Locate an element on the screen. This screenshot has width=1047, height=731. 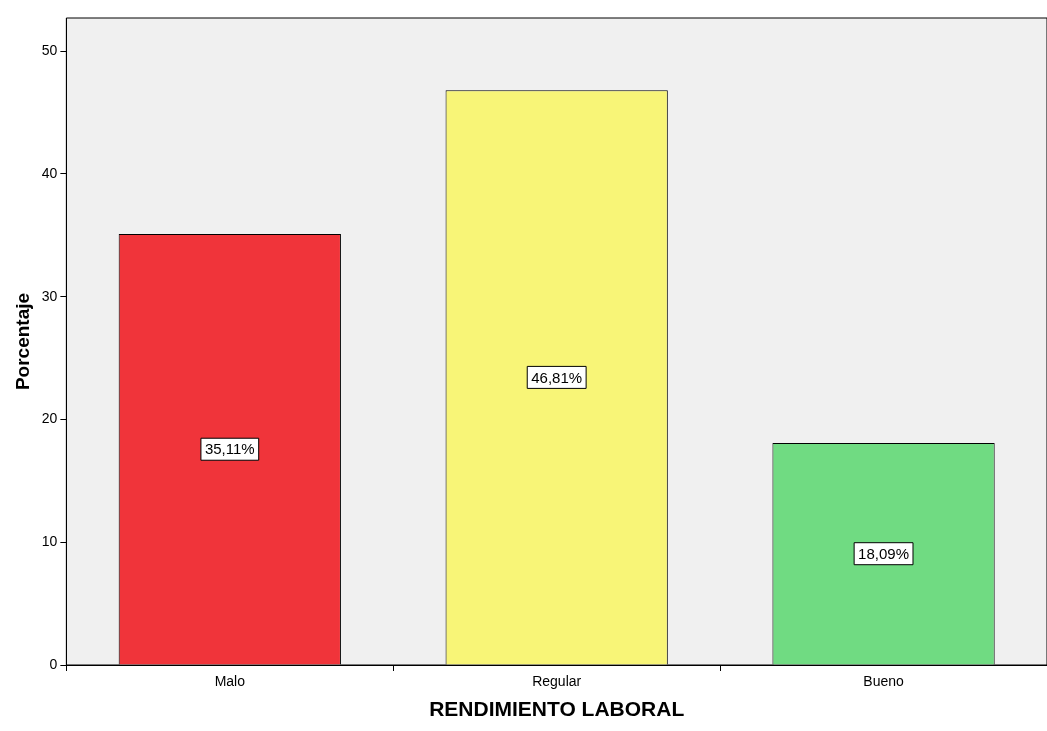
x-axis-title: RENDIMIENTO LABORAL is located at coordinates (557, 709).